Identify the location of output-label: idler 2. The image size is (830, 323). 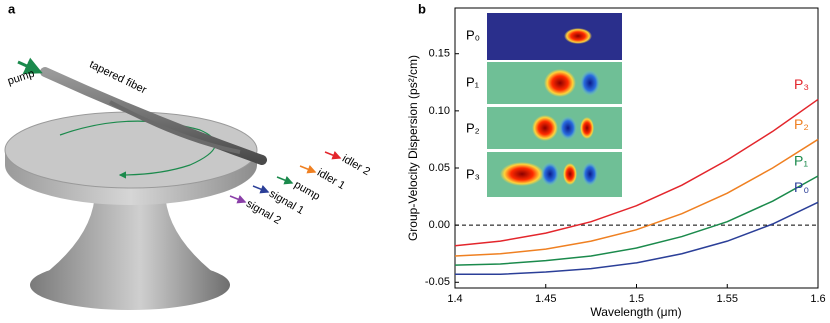
(356, 165).